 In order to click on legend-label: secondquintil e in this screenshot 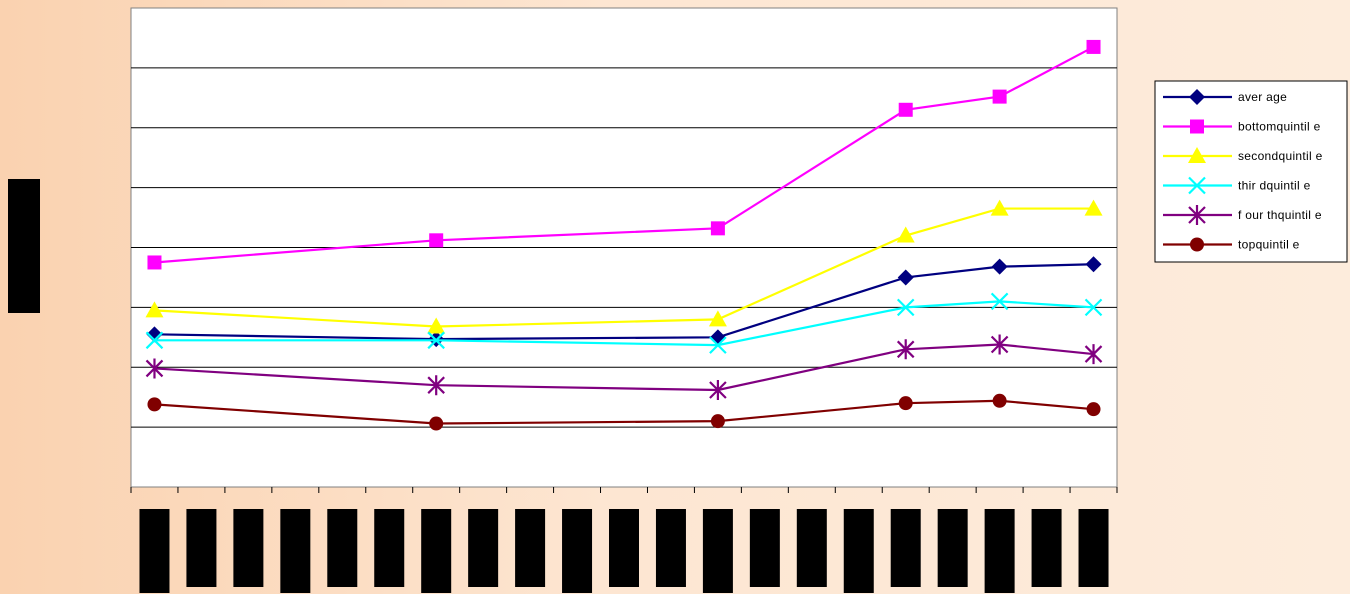, I will do `click(1280, 156)`.